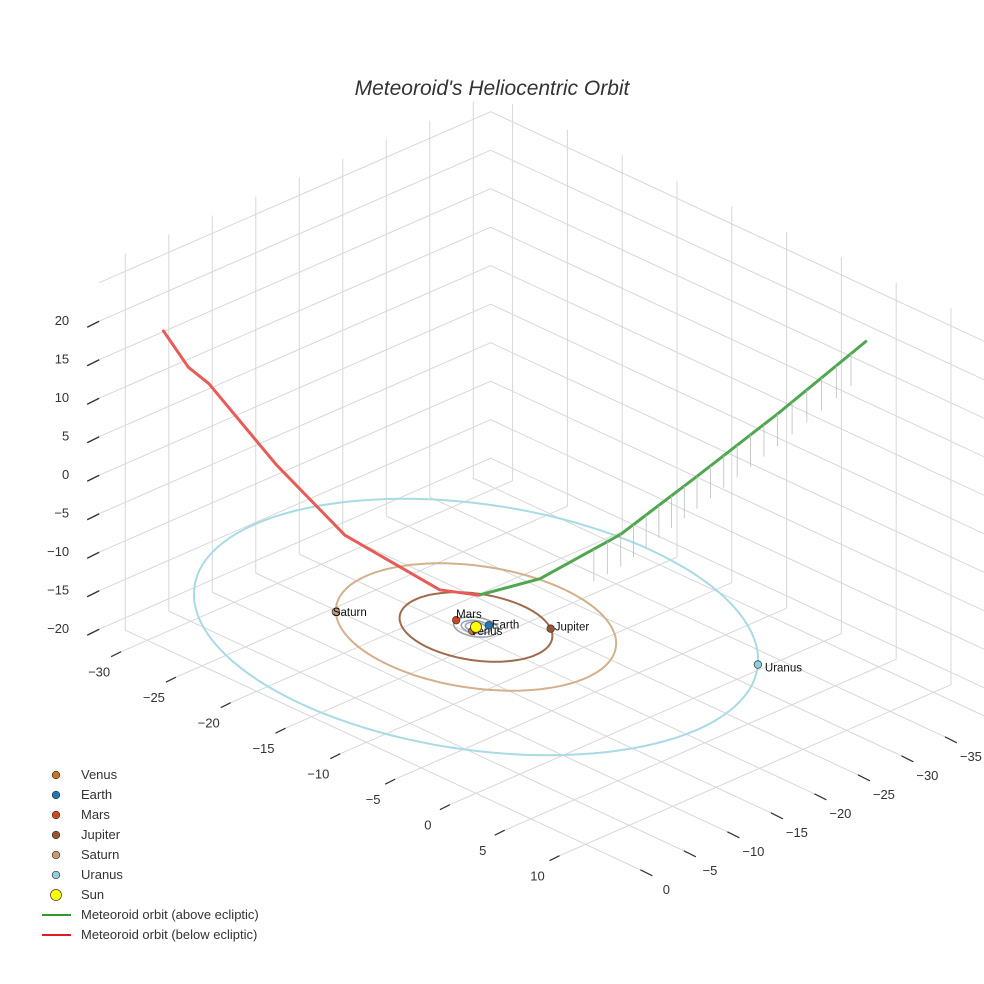 This screenshot has height=984, width=984. I want to click on y-tick-label: −15, so click(797, 832).